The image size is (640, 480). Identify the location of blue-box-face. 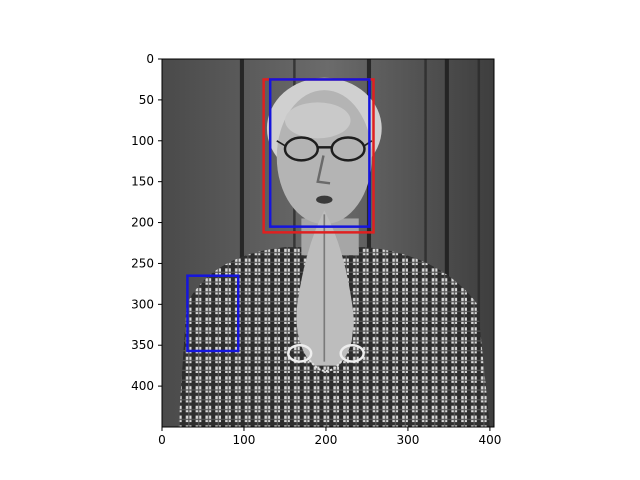
(319, 153).